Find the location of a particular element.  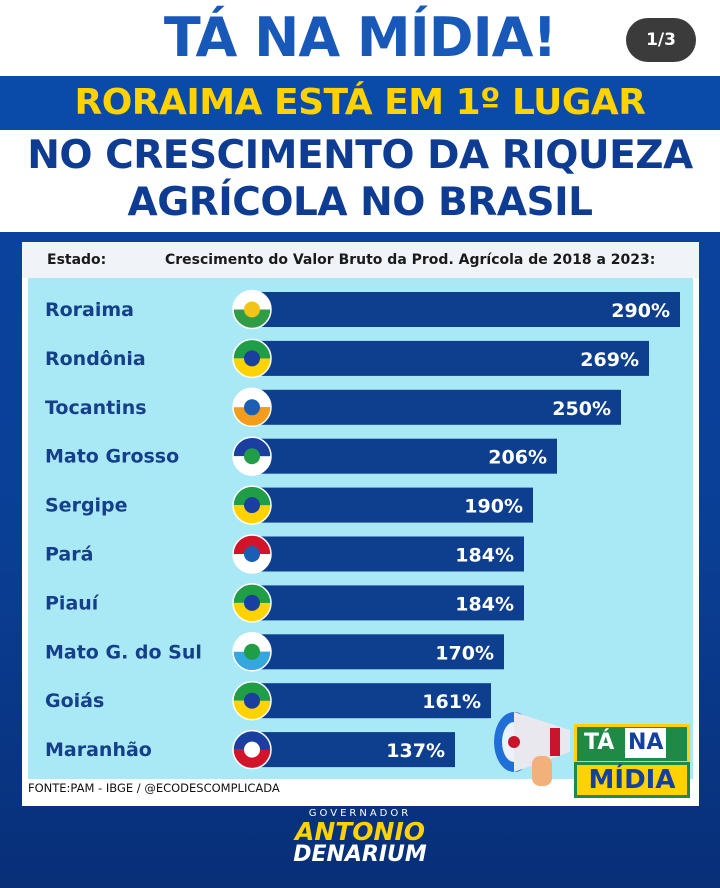

category-label-2: Tocantins is located at coordinates (96, 408).